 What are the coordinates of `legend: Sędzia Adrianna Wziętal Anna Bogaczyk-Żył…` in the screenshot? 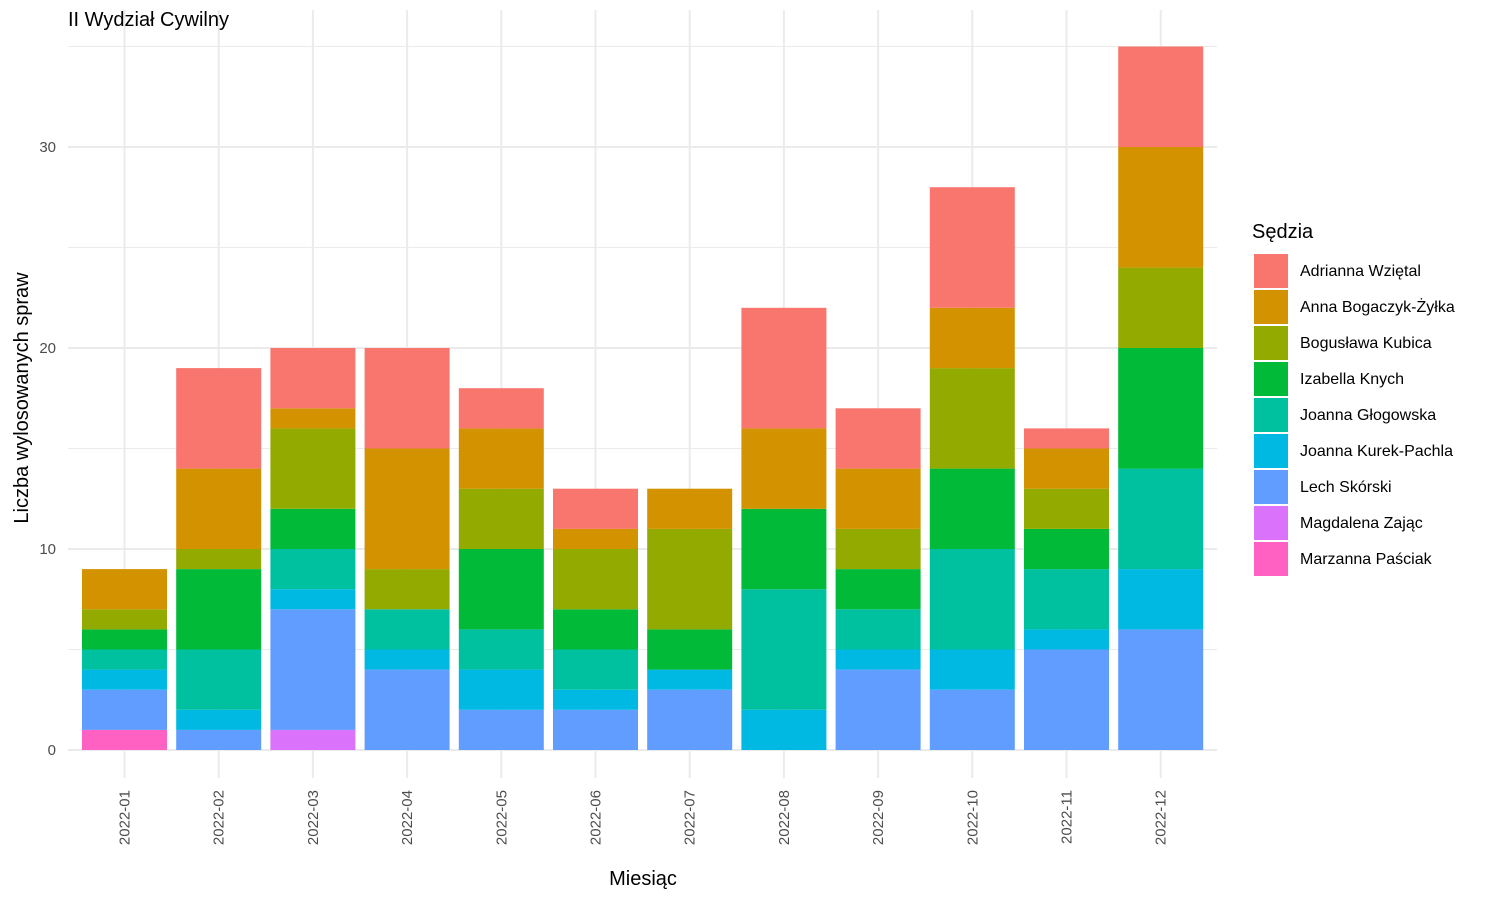 It's located at (1353, 398).